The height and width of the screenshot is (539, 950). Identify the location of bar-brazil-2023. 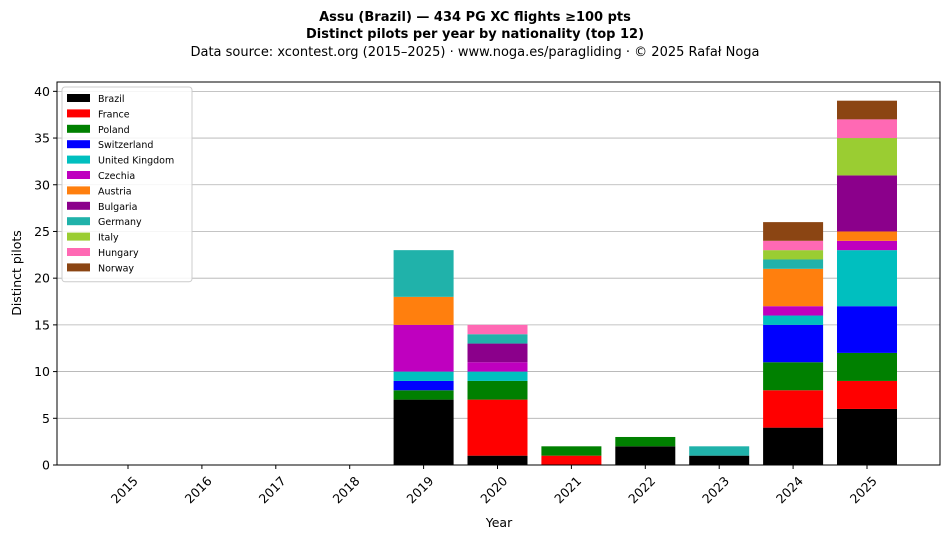
(719, 460).